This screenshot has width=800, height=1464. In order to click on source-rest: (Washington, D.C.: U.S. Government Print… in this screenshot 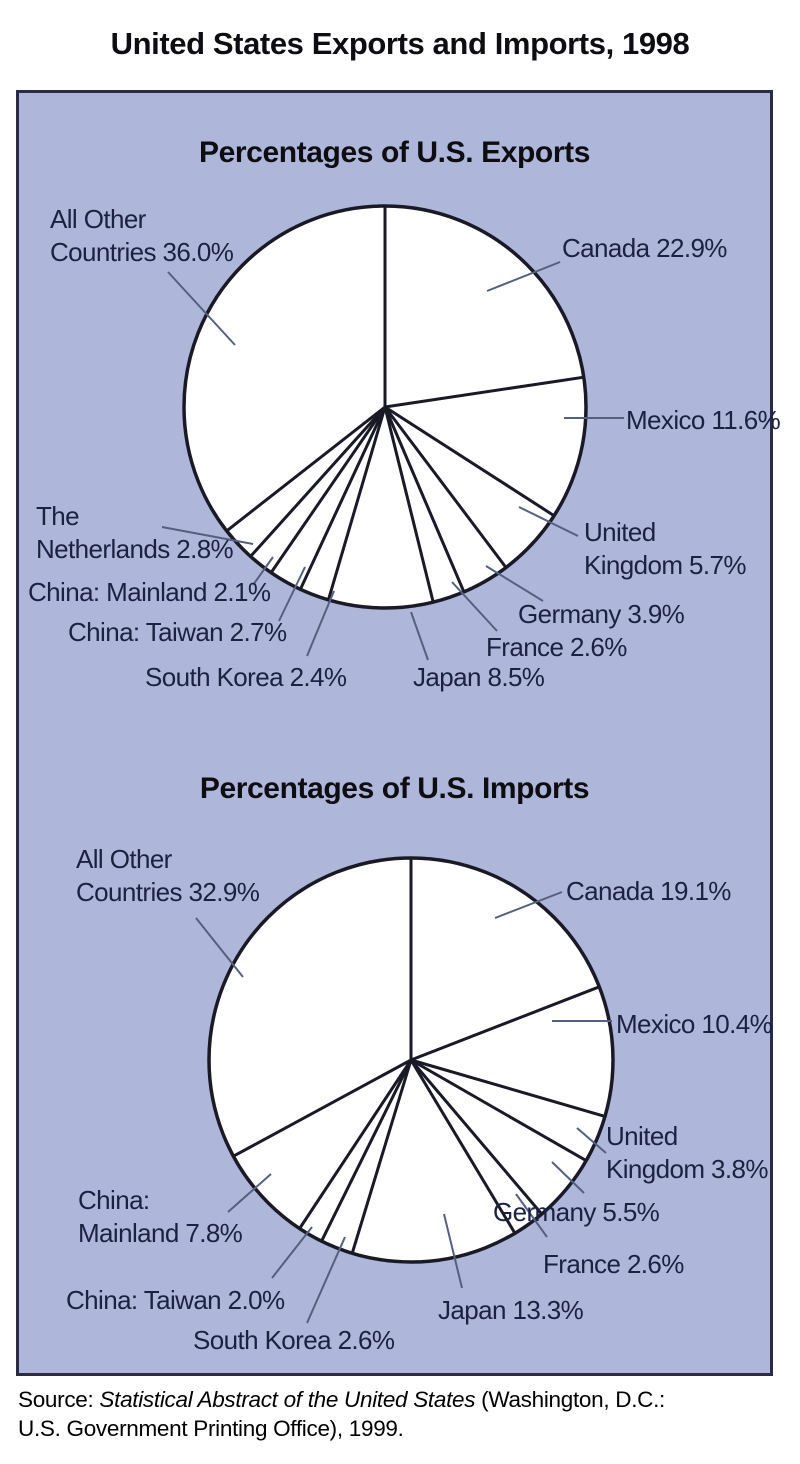, I will do `click(341, 1414)`.